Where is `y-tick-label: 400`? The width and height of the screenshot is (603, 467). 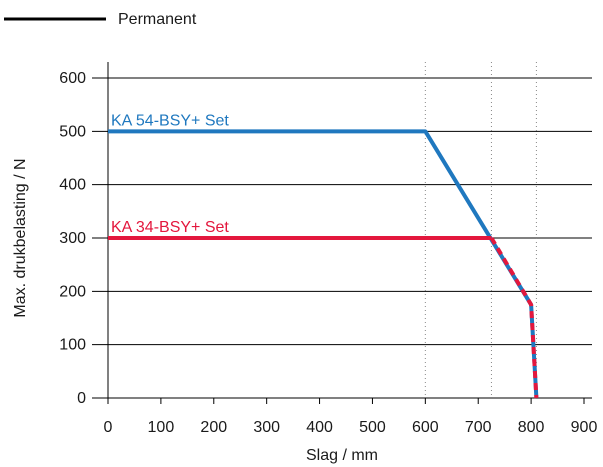
y-tick-label: 400 is located at coordinates (72, 185).